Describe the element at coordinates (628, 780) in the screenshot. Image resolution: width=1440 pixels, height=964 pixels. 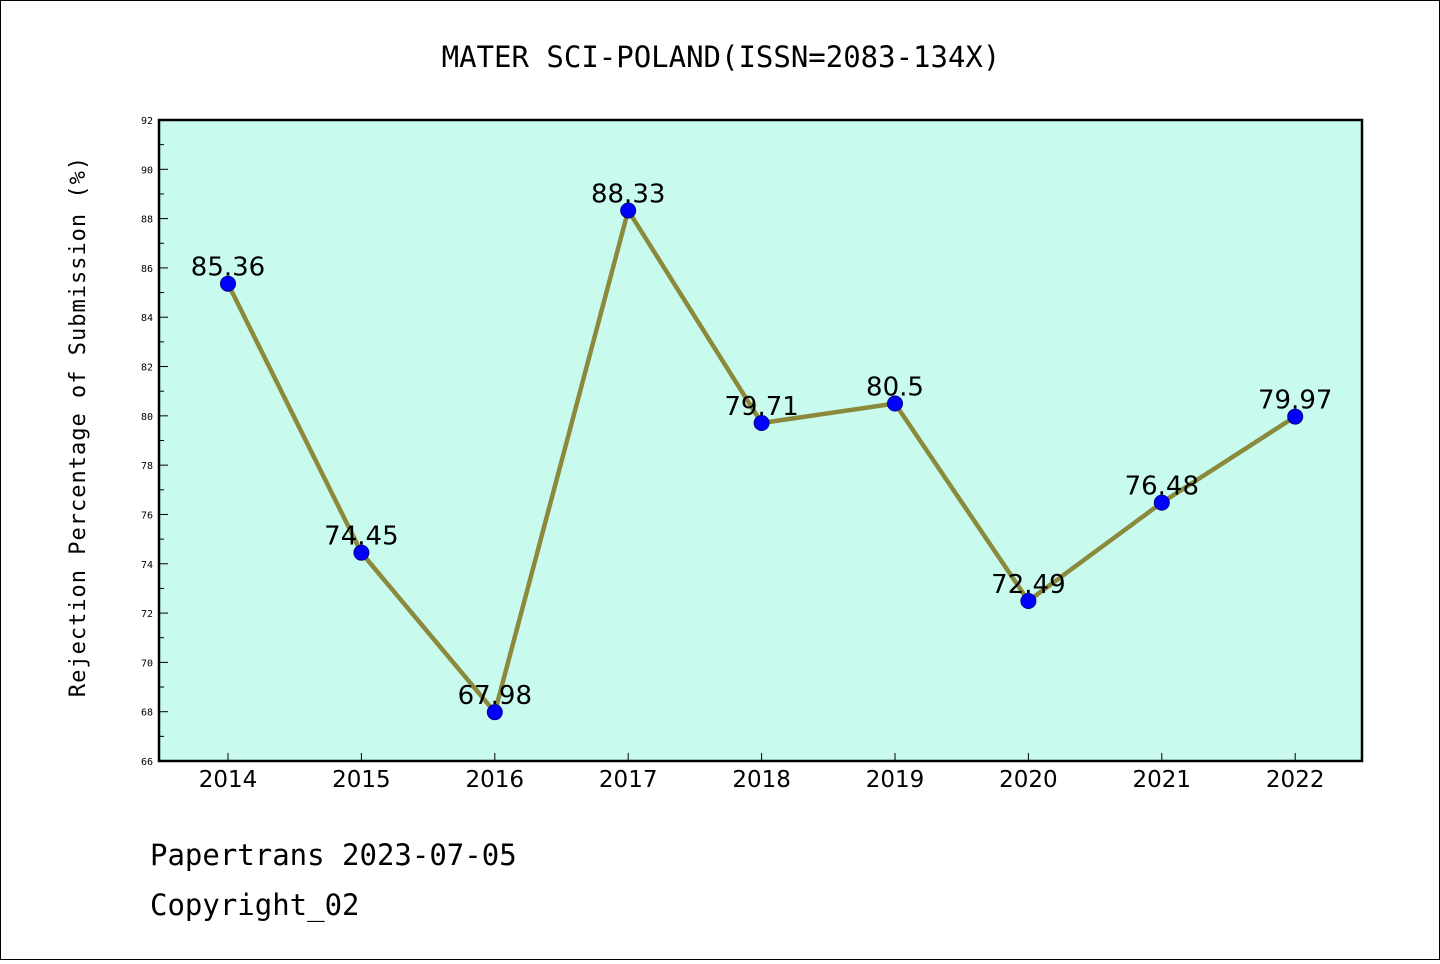
I see `x-tick-label: 2017` at that location.